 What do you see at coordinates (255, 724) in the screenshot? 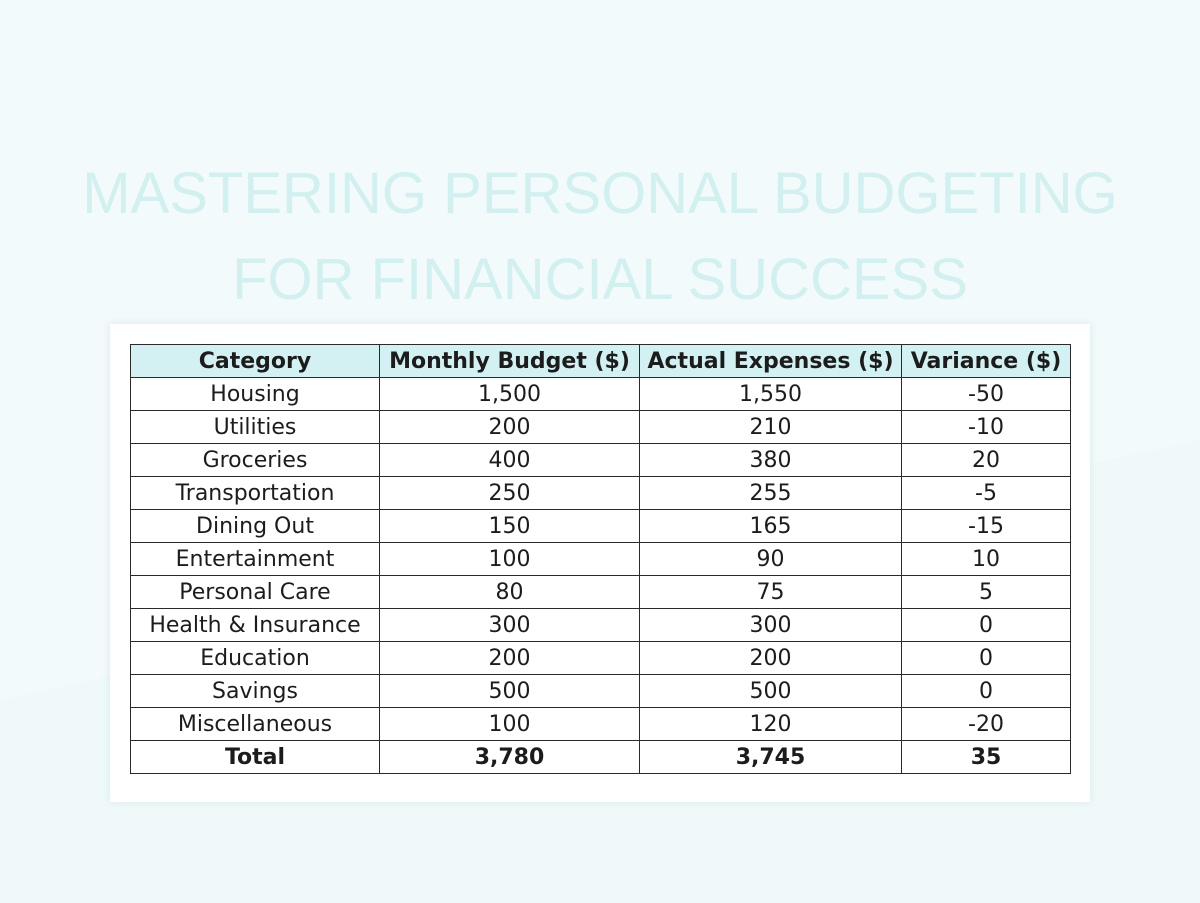
I see `category-cell: Miscellaneous` at bounding box center [255, 724].